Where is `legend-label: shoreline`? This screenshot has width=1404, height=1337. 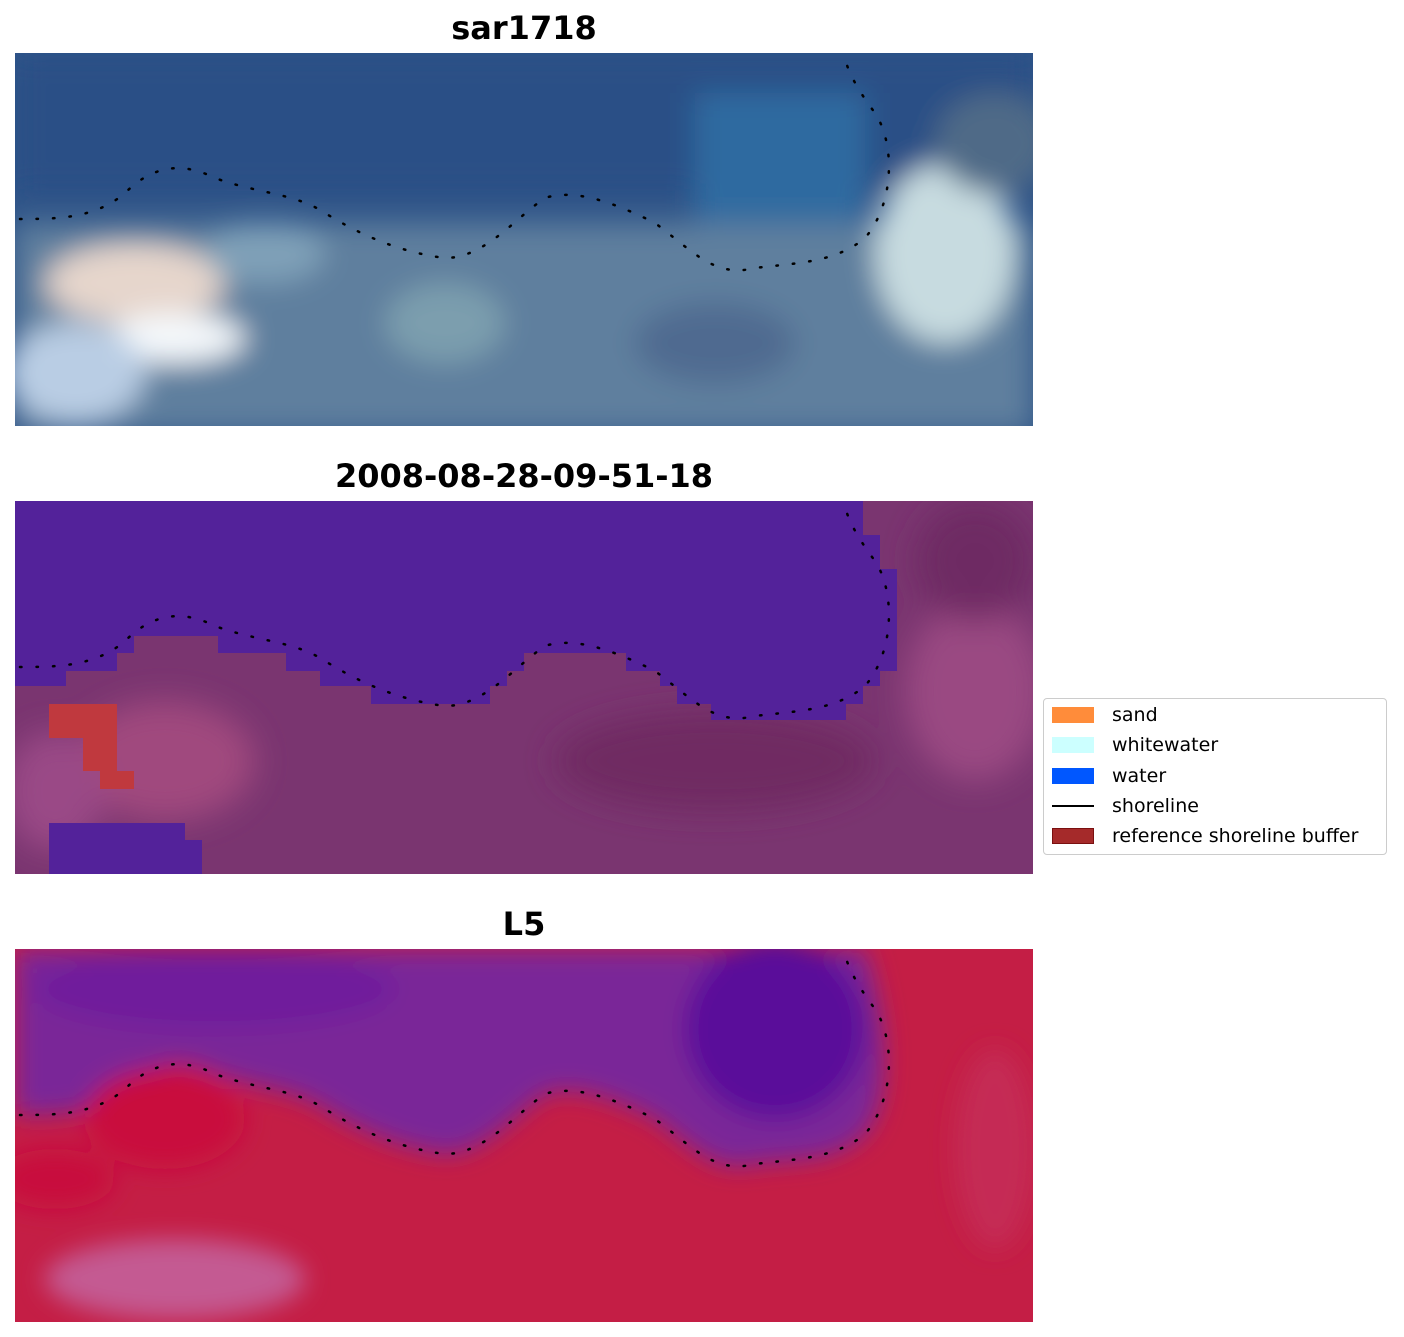
legend-label: shoreline is located at coordinates (1155, 806).